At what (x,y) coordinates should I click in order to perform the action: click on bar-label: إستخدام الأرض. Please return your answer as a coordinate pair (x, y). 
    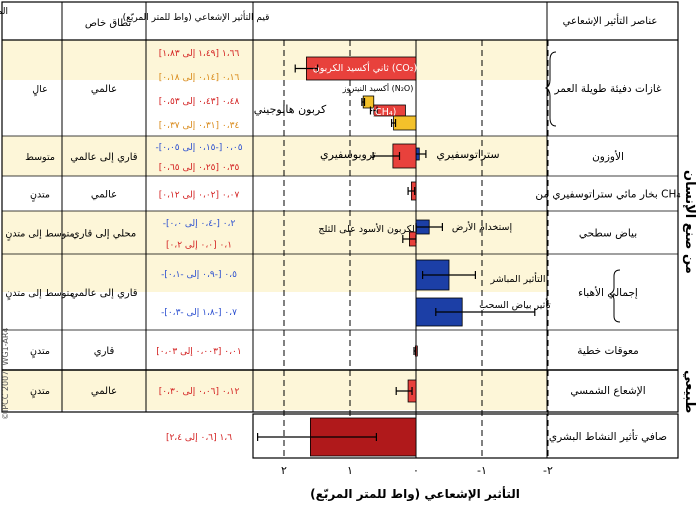
    Looking at the image, I should click on (482, 227).